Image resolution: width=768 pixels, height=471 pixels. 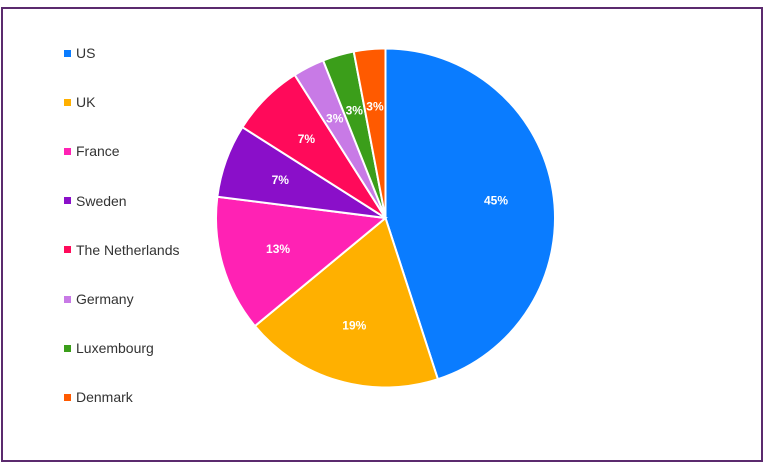 What do you see at coordinates (335, 118) in the screenshot?
I see `data-label-germany: 3%` at bounding box center [335, 118].